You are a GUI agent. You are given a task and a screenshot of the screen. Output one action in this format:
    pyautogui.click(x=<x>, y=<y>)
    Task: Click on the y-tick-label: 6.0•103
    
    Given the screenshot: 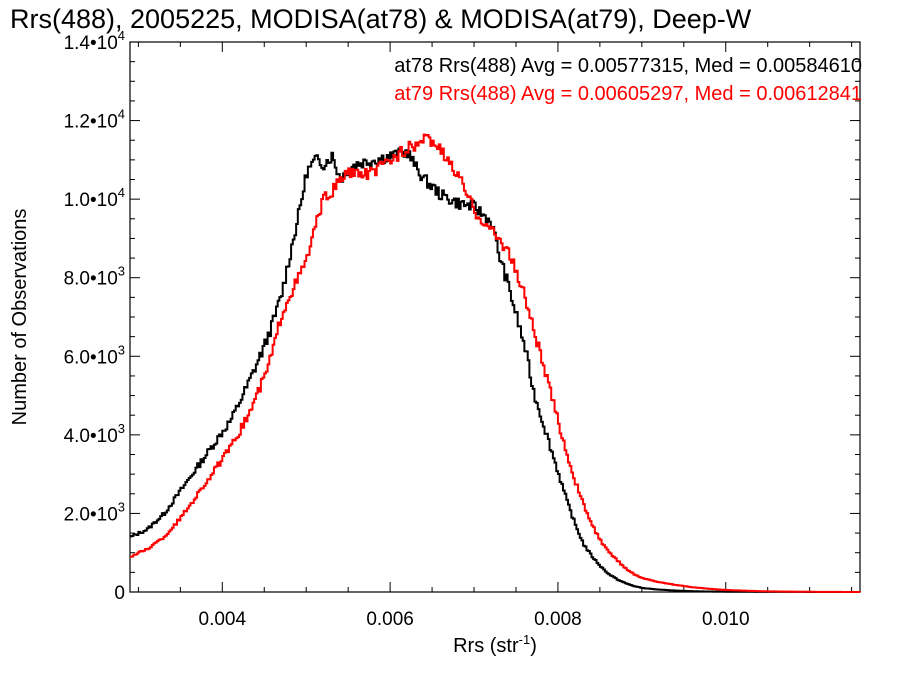 What is the action you would take?
    pyautogui.click(x=94, y=355)
    